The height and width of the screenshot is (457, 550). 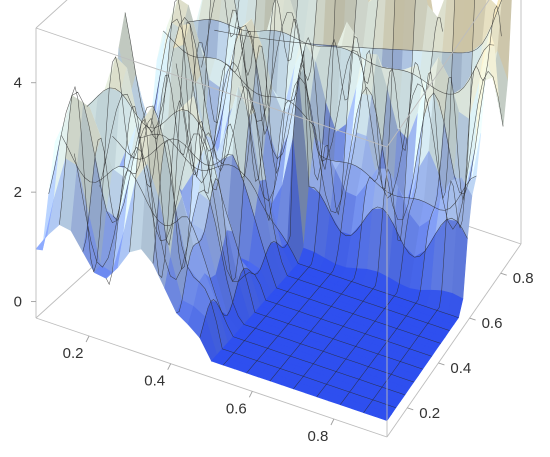 I want to click on x-tick-label: 0.8, so click(x=318, y=436).